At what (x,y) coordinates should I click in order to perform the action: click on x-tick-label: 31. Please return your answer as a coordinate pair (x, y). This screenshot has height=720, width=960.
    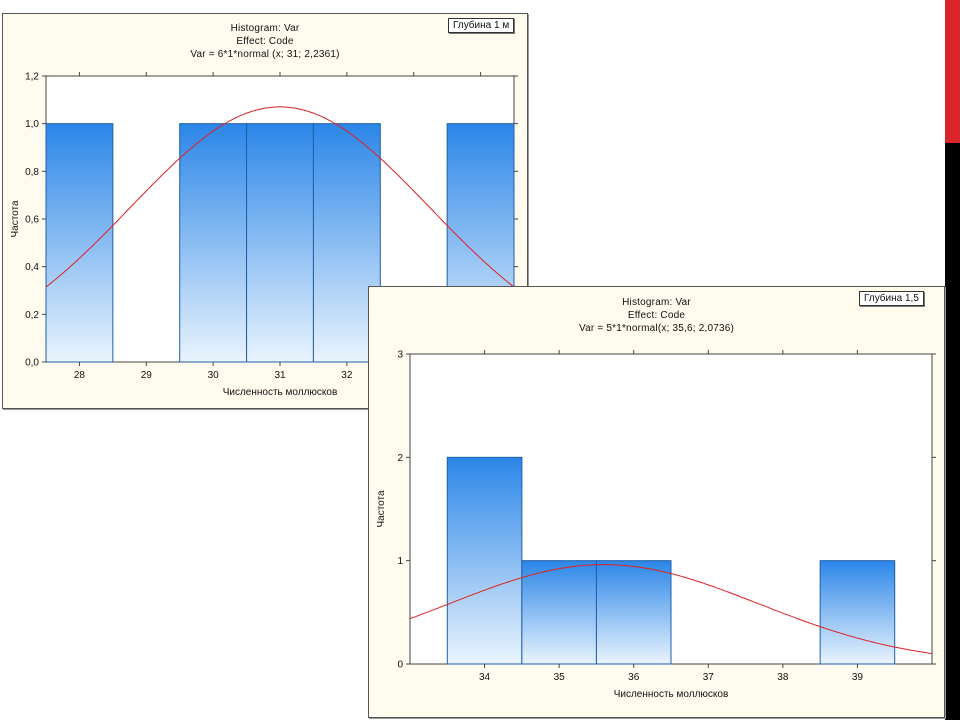
    Looking at the image, I should click on (280, 375).